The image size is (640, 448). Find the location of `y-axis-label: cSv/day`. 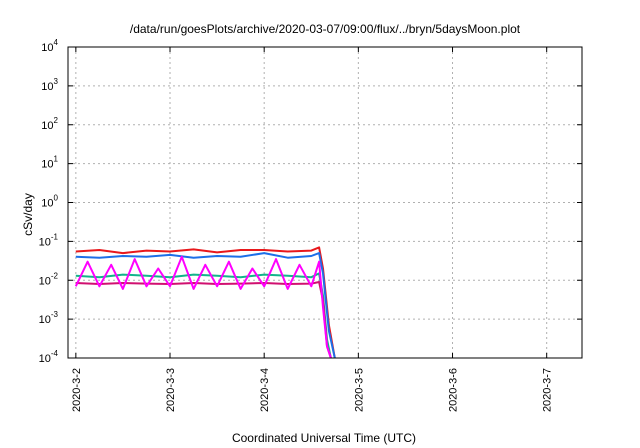

y-axis-label: cSv/day is located at coordinates (28, 214).